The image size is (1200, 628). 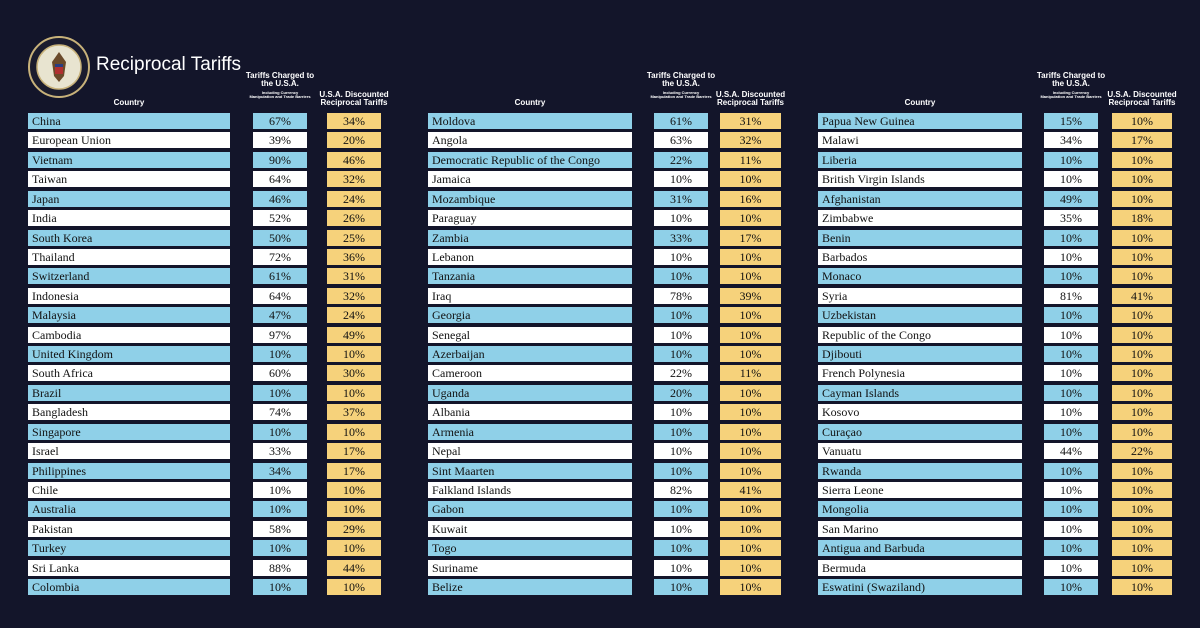 What do you see at coordinates (750, 121) in the screenshot?
I see `discounted-cell: 31%` at bounding box center [750, 121].